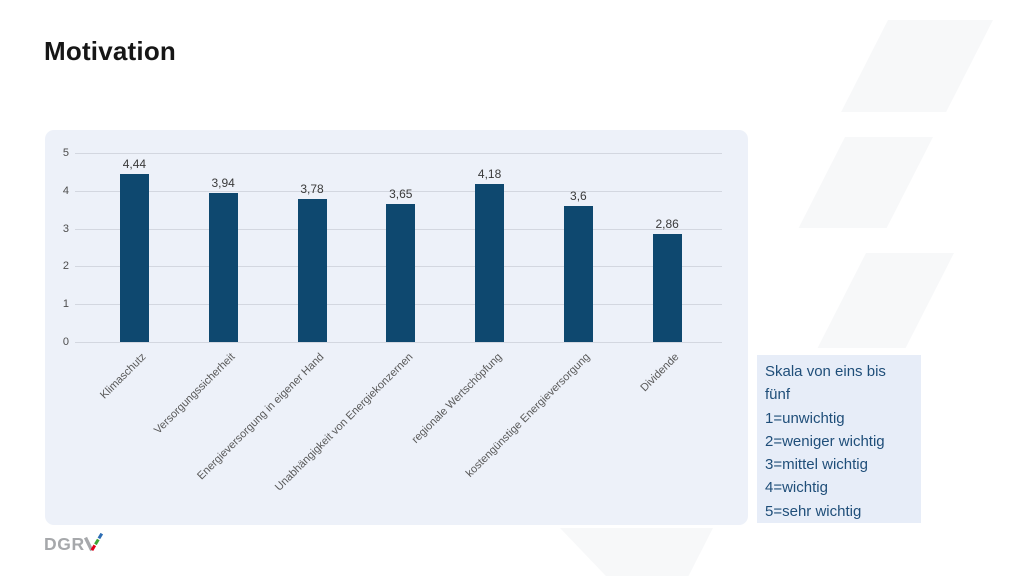 Image resolution: width=1024 pixels, height=576 pixels. I want to click on category-label: Dividende, so click(660, 373).